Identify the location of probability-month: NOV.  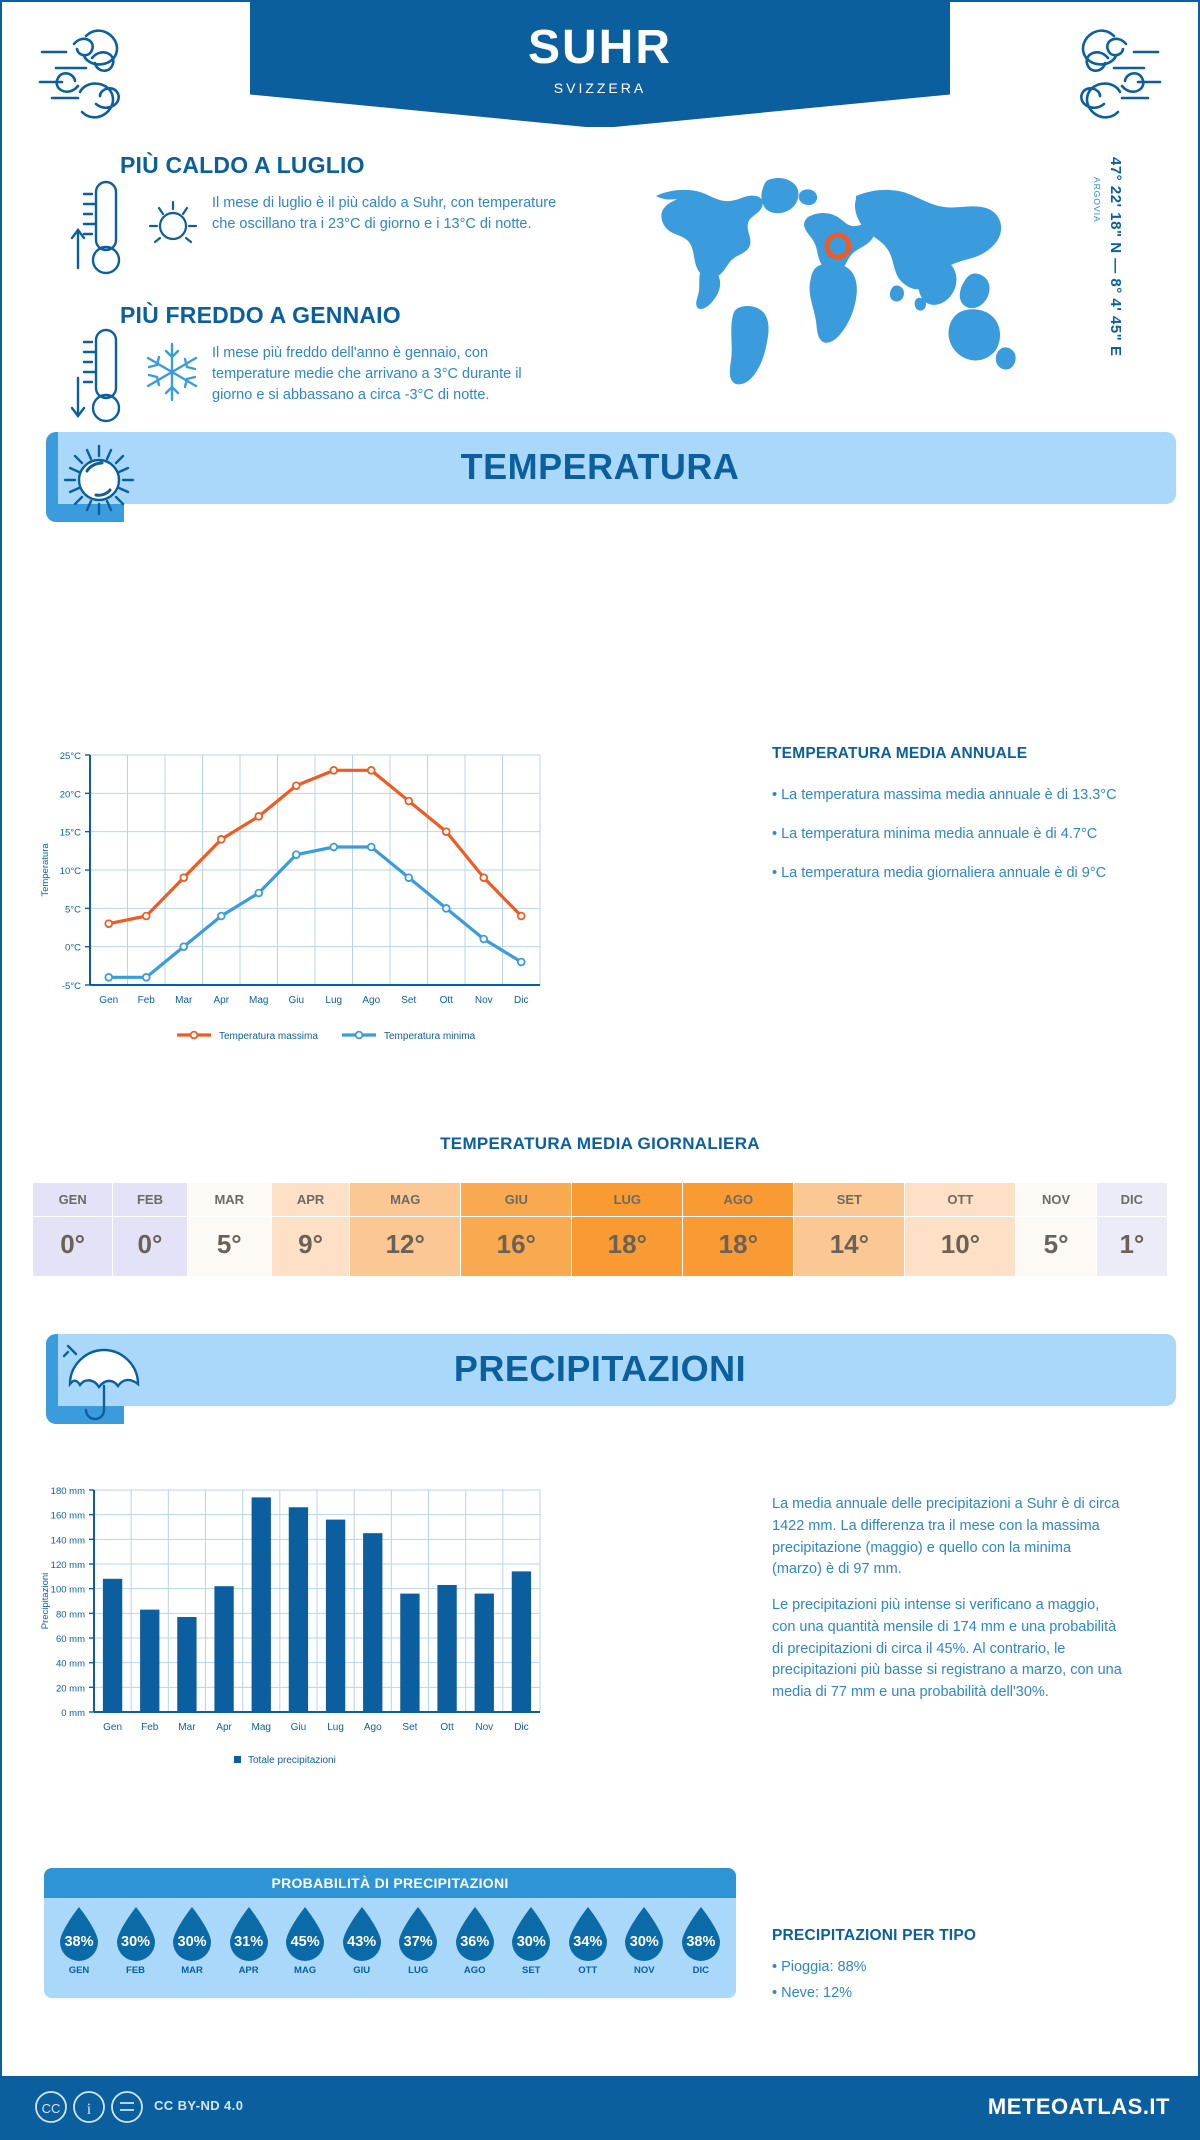
(644, 1970).